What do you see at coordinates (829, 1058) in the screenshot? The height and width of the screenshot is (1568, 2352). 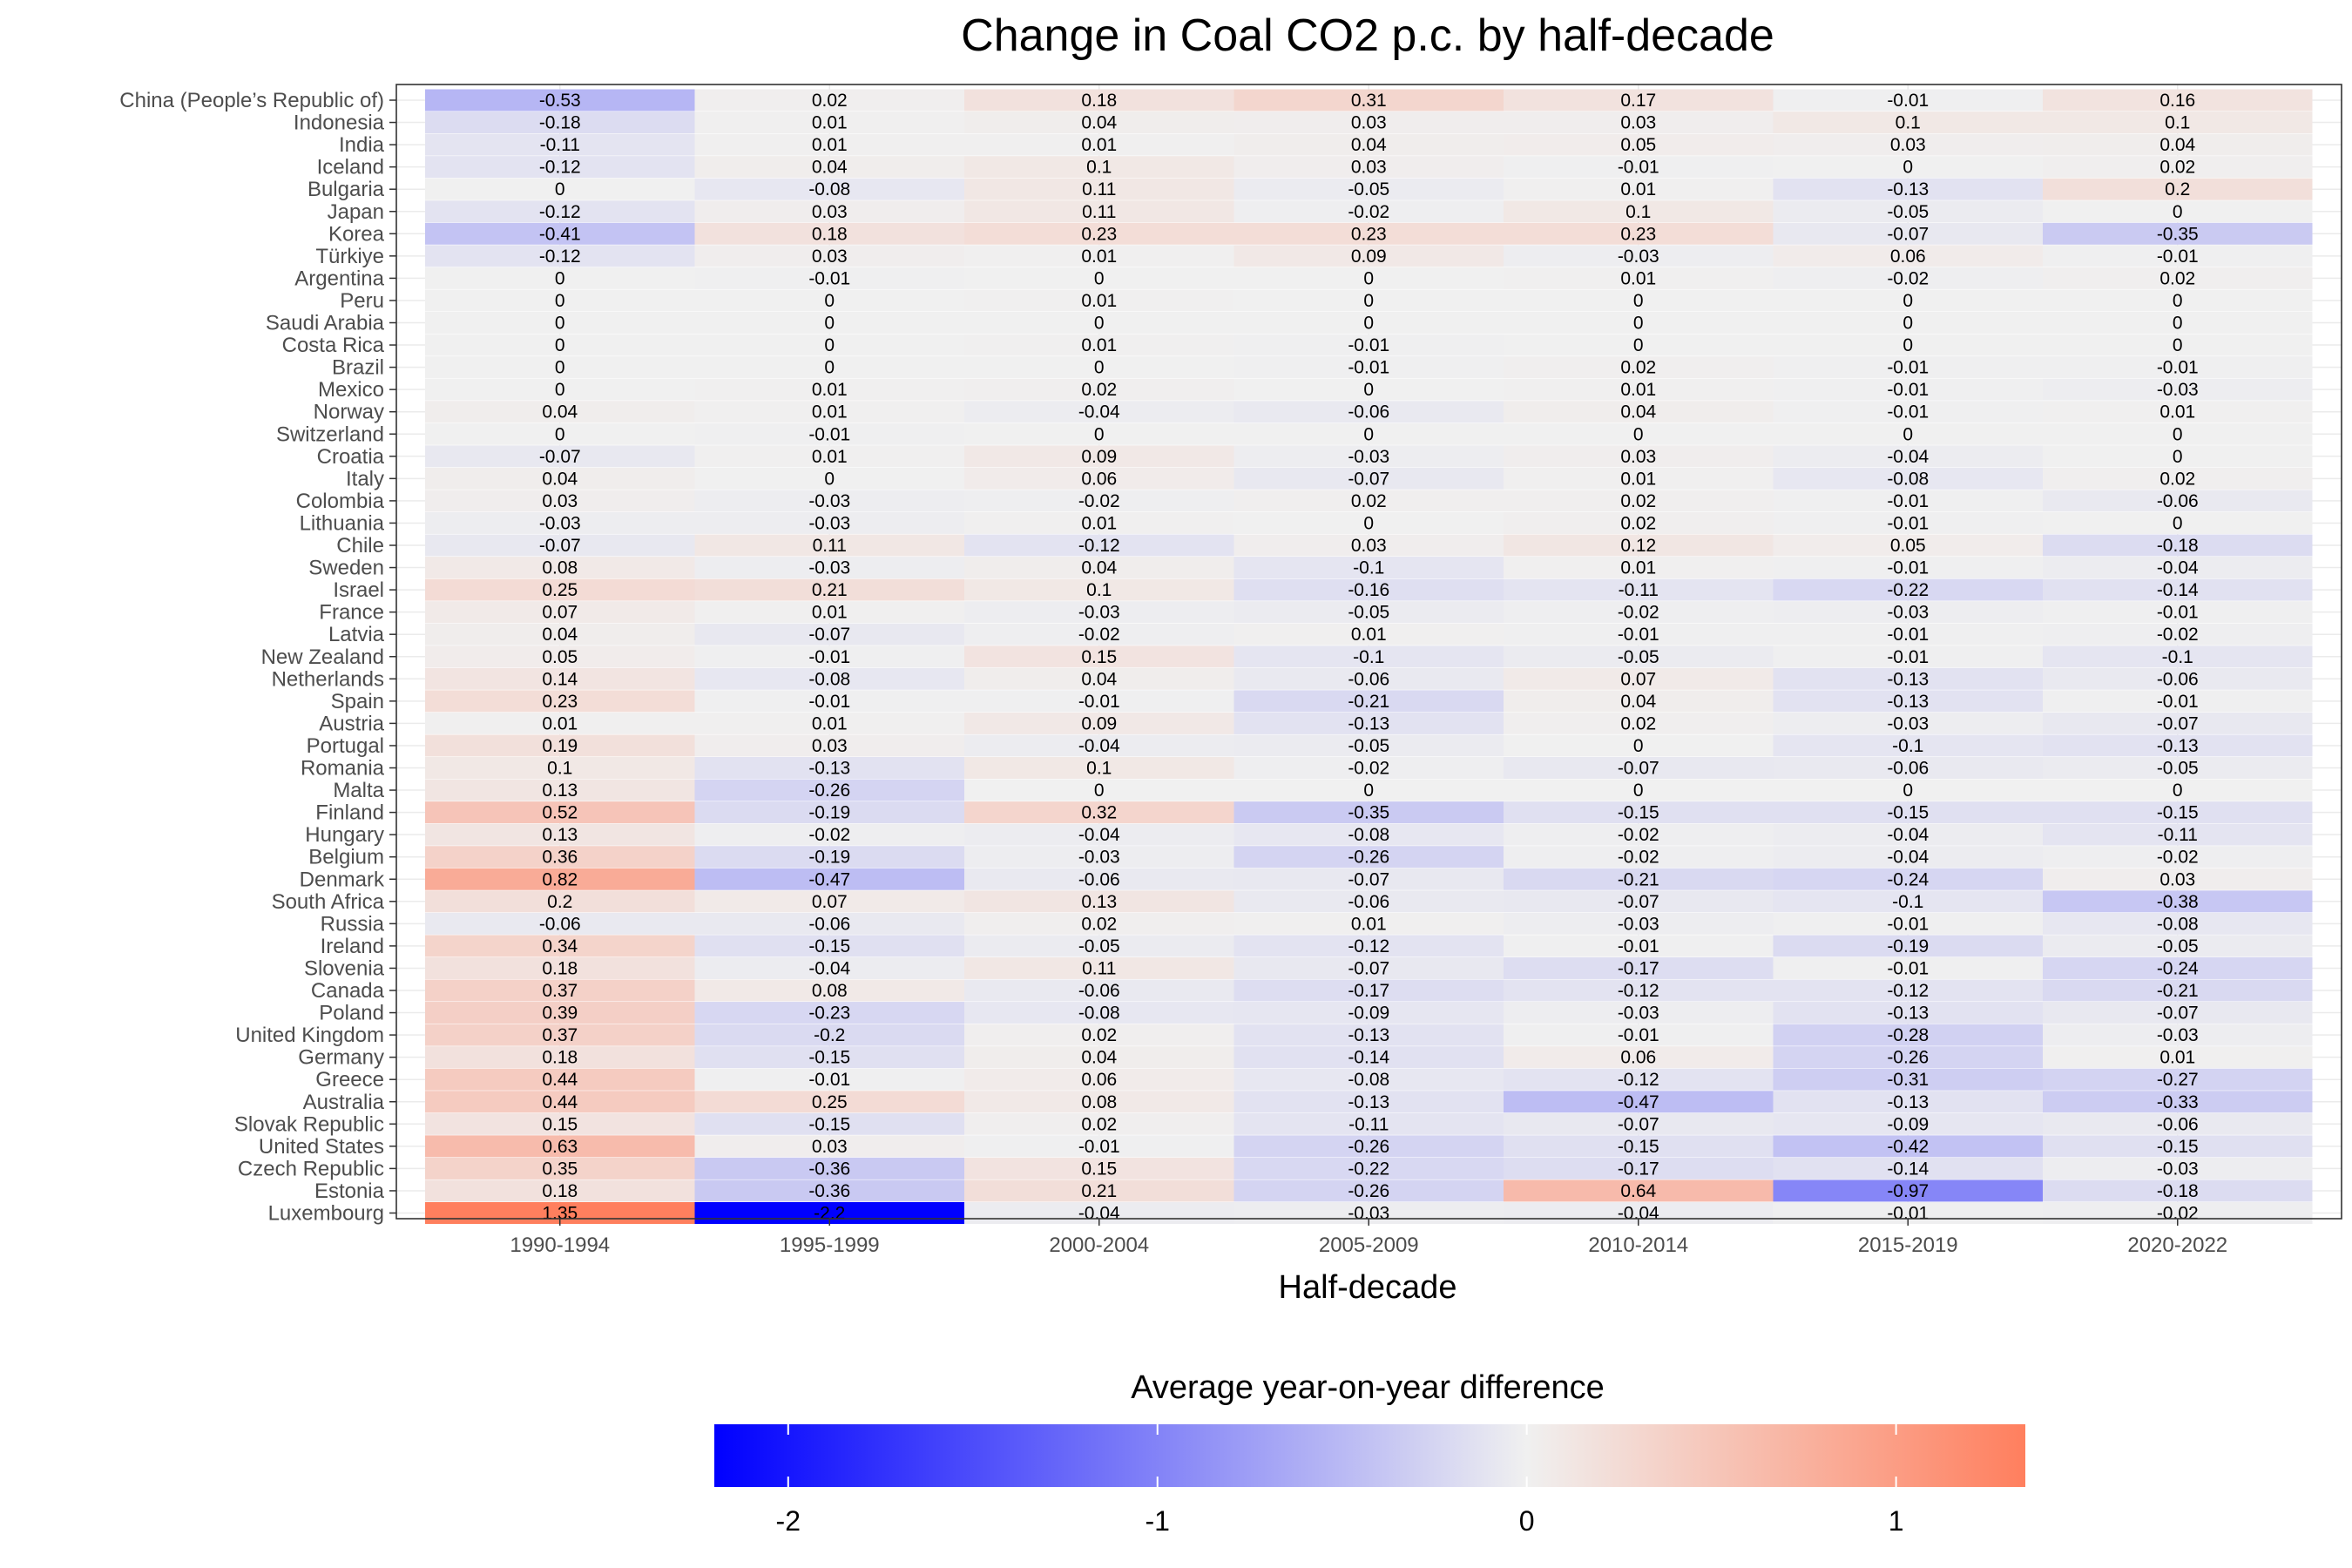 I see `cell-value-label: -0.15` at bounding box center [829, 1058].